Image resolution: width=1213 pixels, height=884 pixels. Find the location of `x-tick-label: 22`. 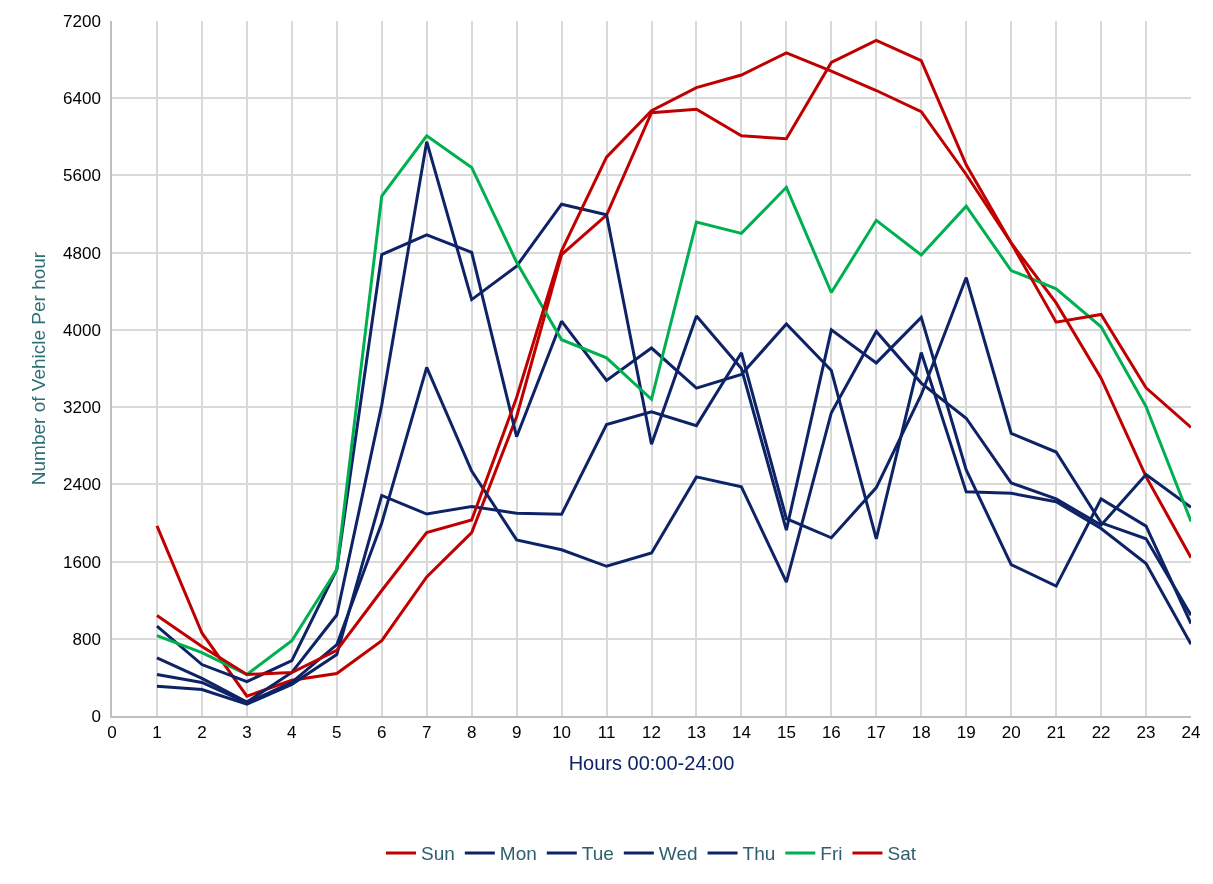

x-tick-label: 22 is located at coordinates (1101, 733).